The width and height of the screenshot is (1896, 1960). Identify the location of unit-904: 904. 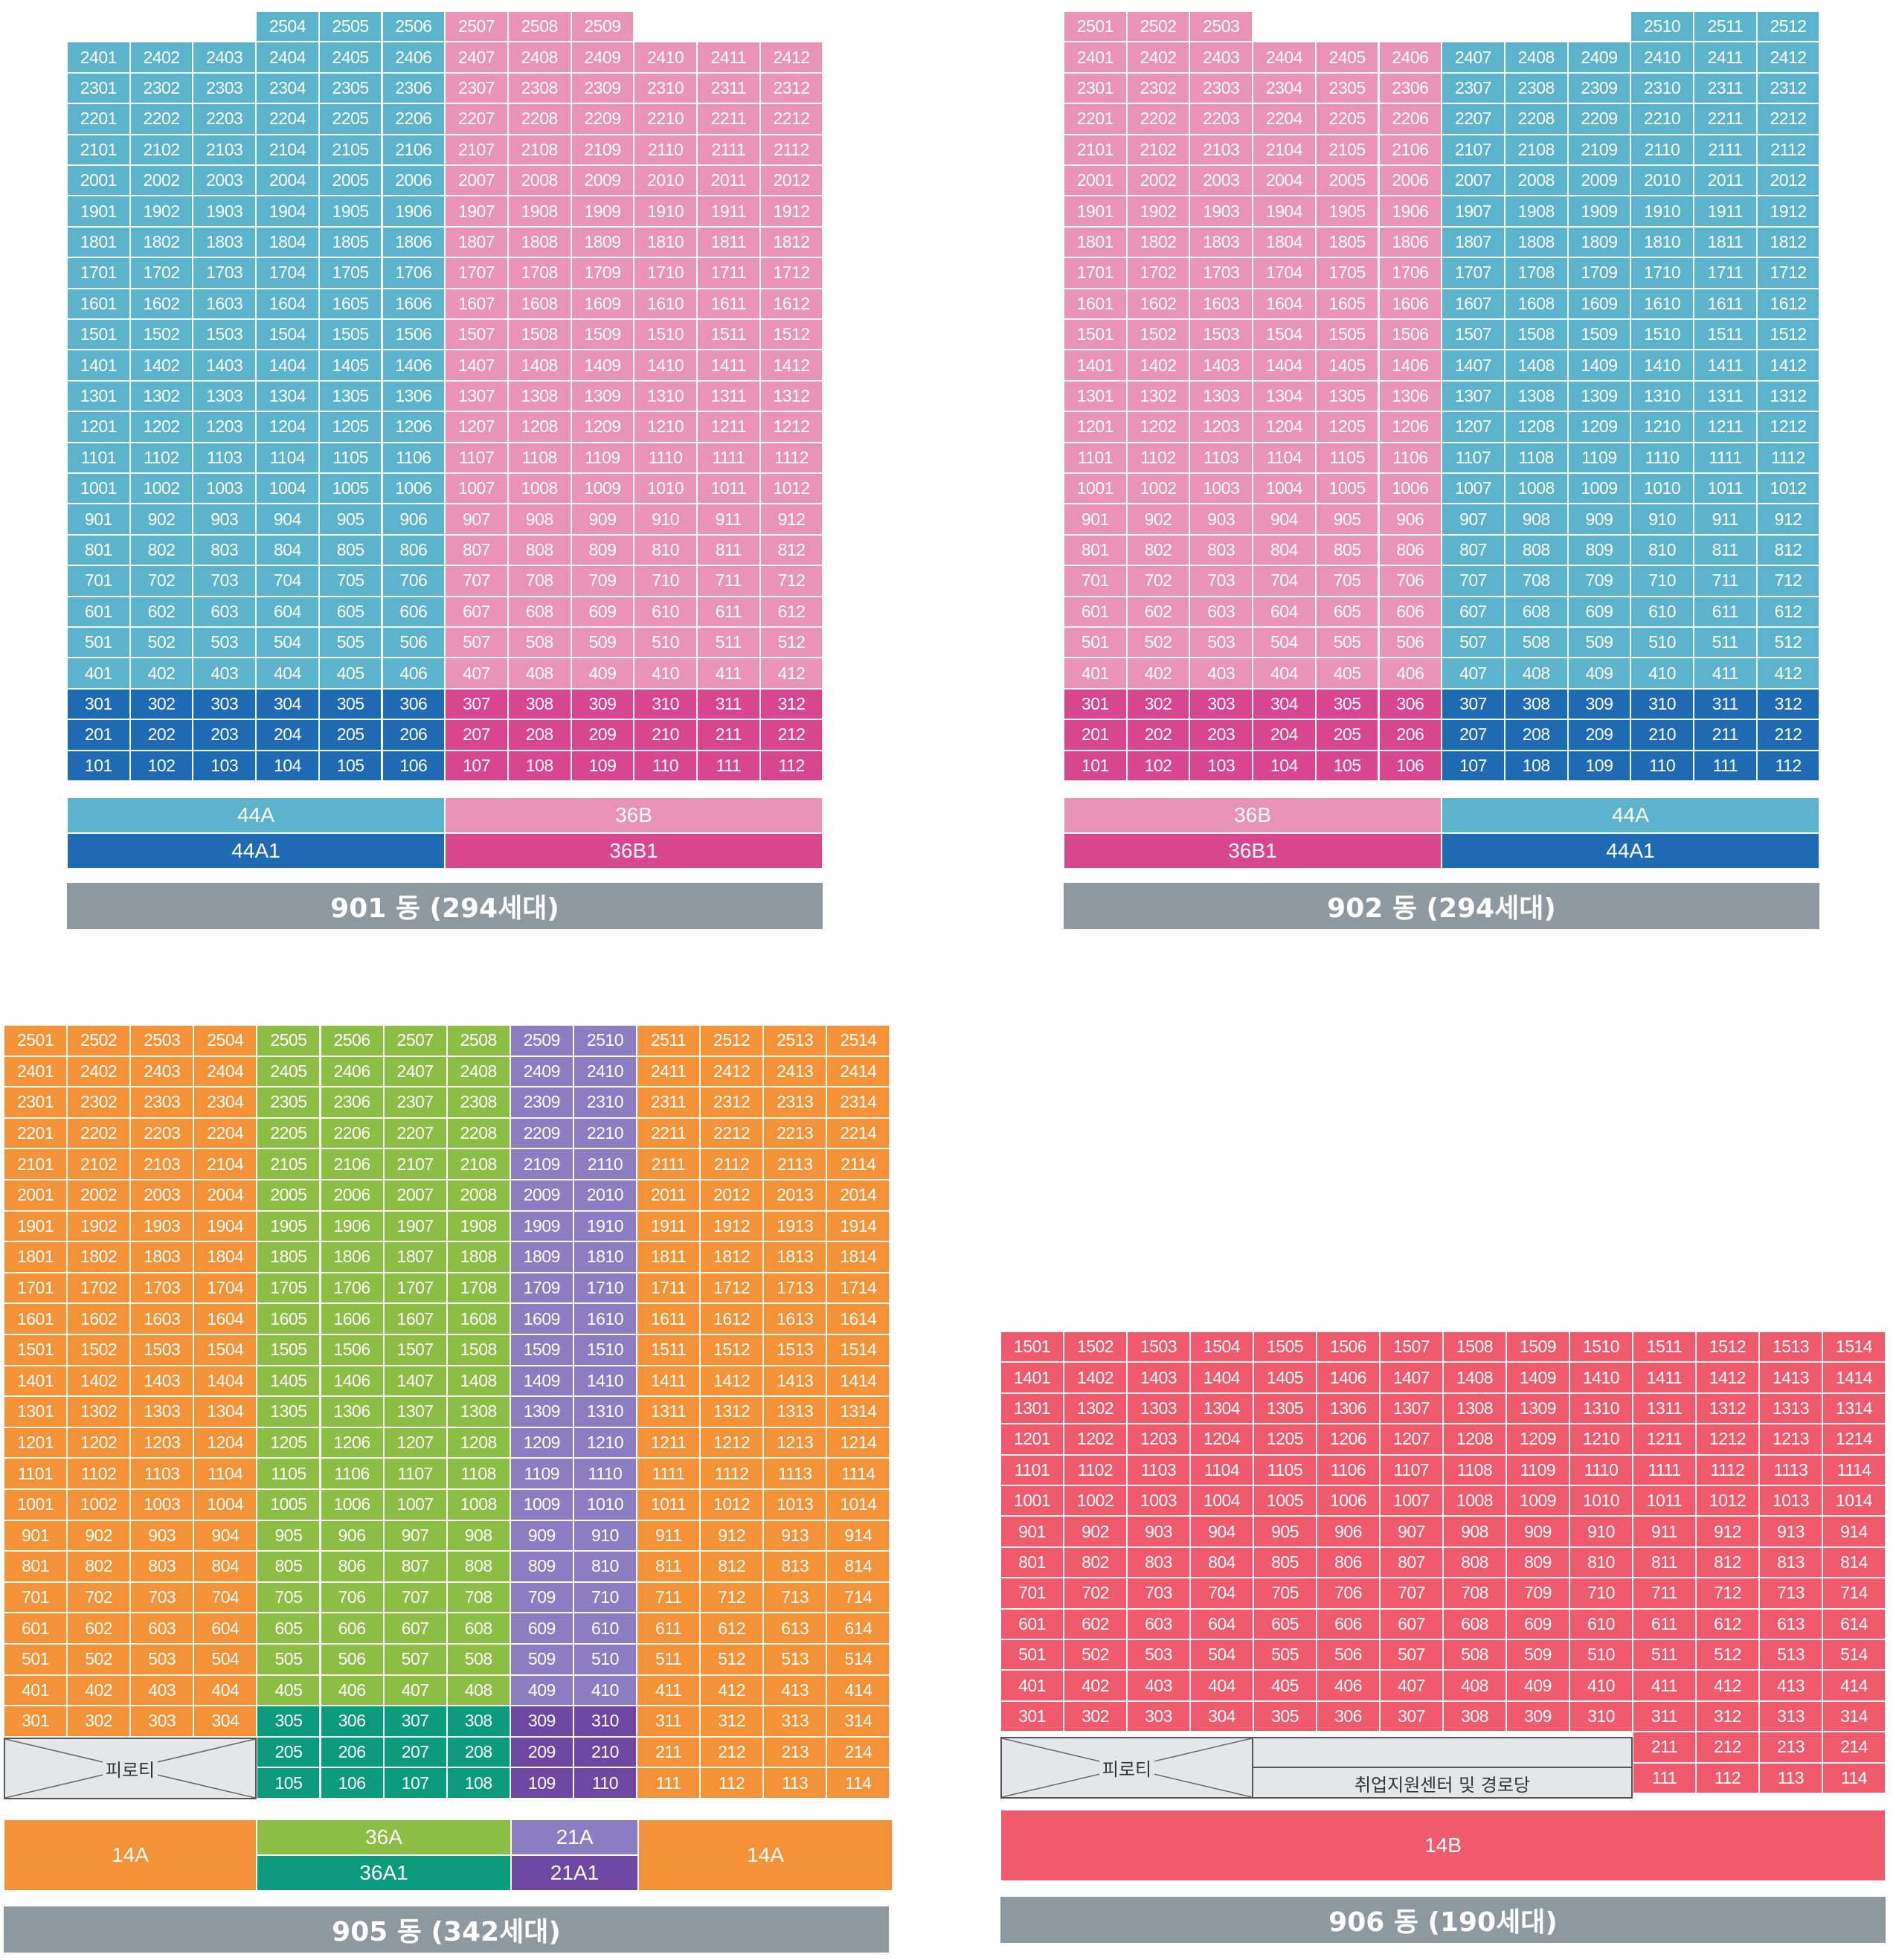
(1221, 1531).